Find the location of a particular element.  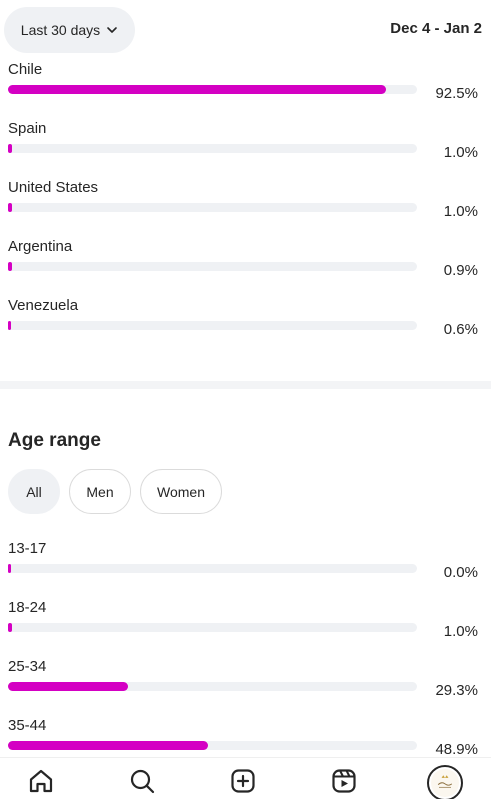

country-row: Venezuela 0.6% is located at coordinates (243, 322).